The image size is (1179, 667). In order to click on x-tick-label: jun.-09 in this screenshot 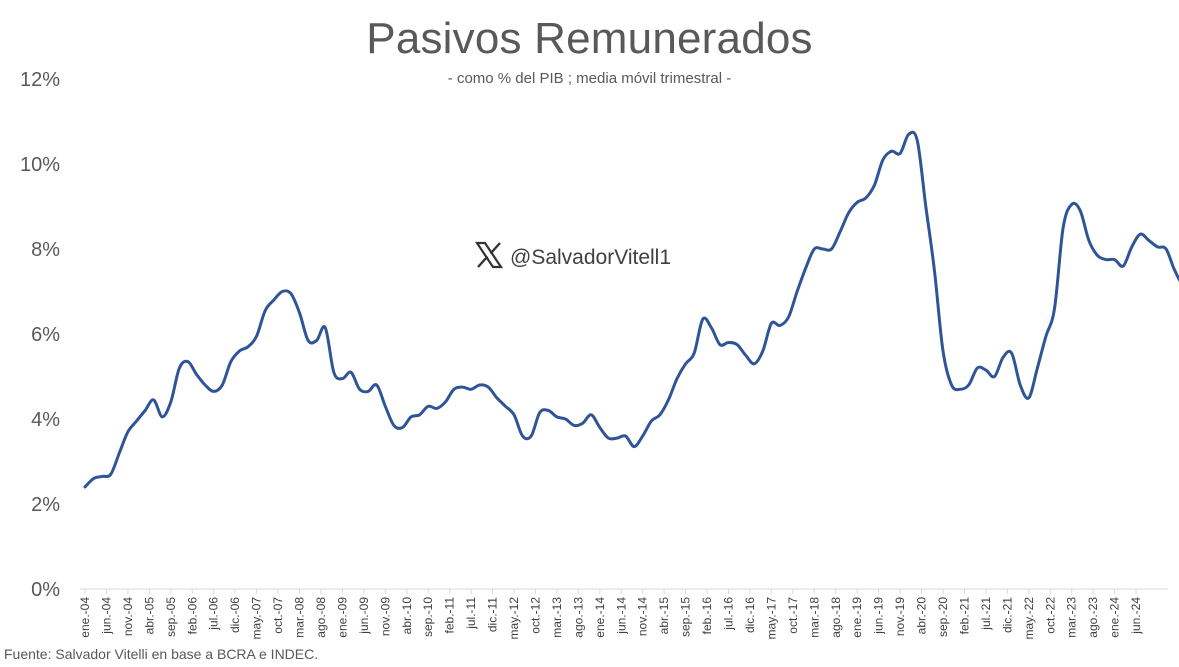, I will do `click(364, 616)`.